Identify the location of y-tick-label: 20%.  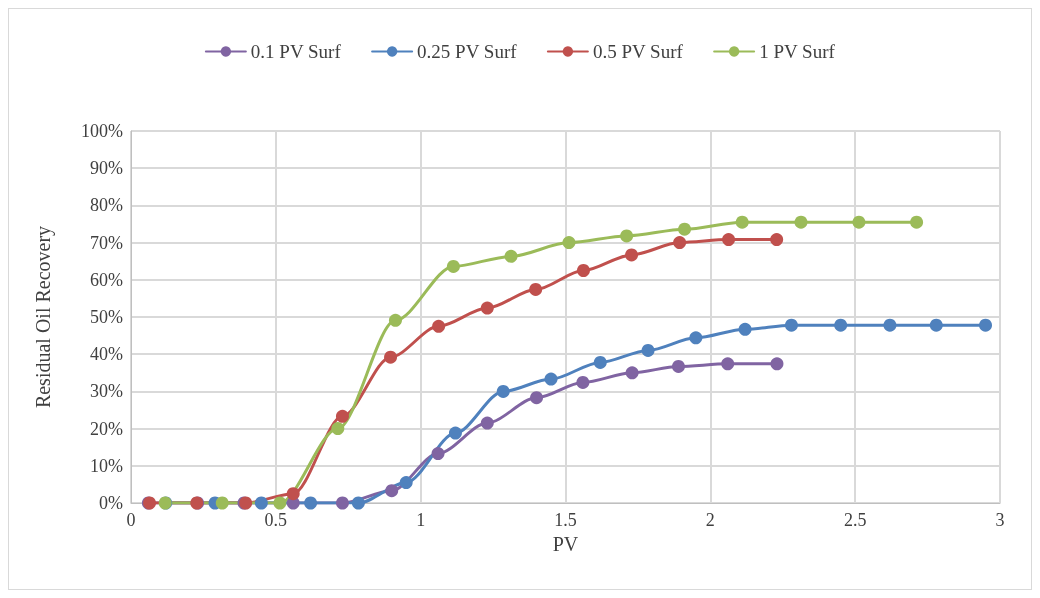
(106, 428).